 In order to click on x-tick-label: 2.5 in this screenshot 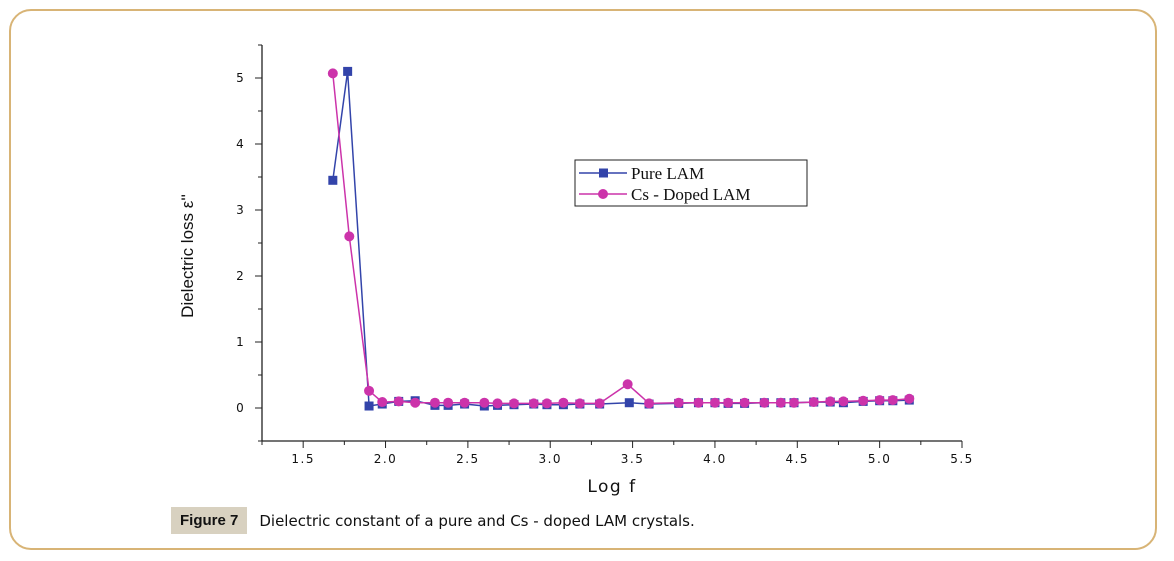, I will do `click(468, 459)`.